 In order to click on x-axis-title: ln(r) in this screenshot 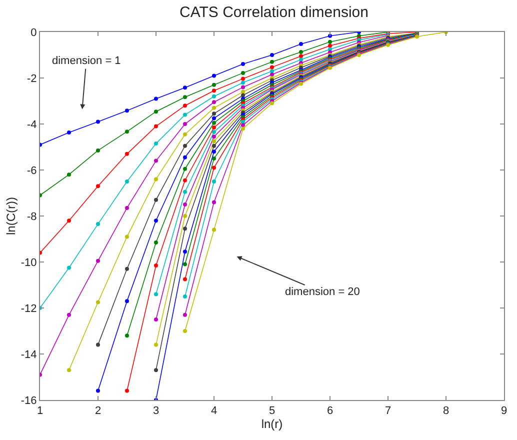, I will do `click(272, 424)`.